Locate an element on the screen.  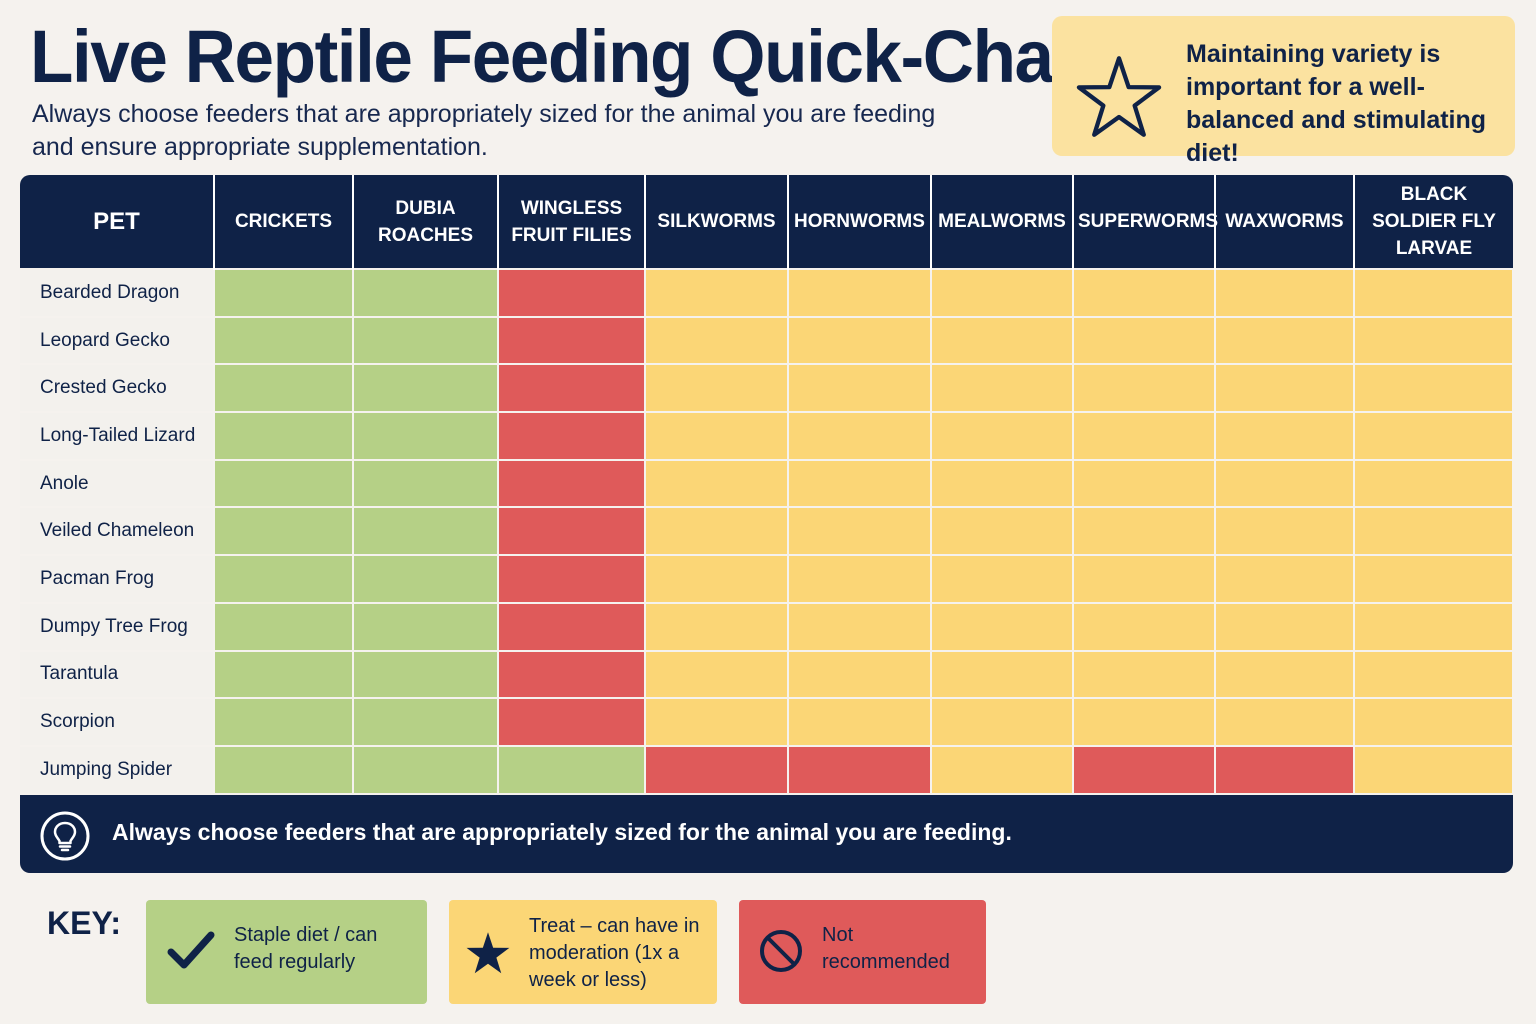
checkmark-icon is located at coordinates (191, 950).